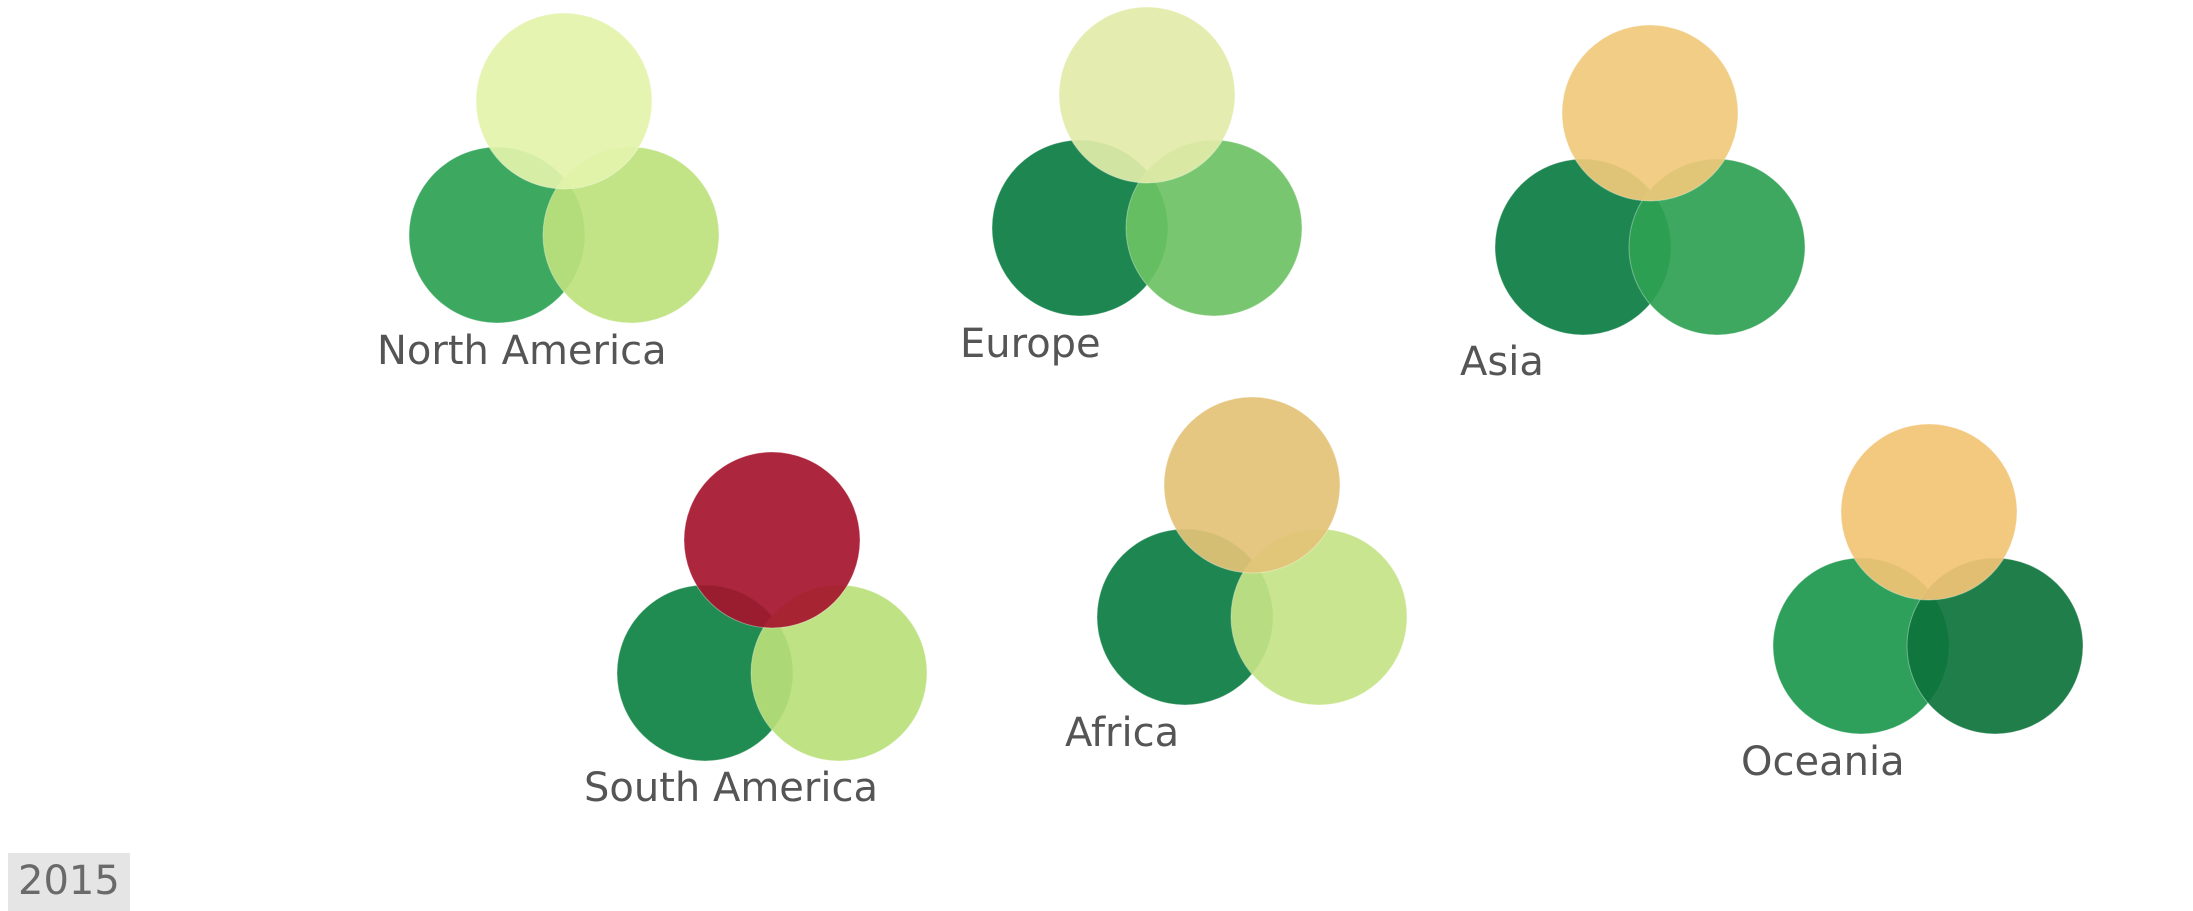  I want to click on region-label-oceania: Oceania, so click(1823, 762).